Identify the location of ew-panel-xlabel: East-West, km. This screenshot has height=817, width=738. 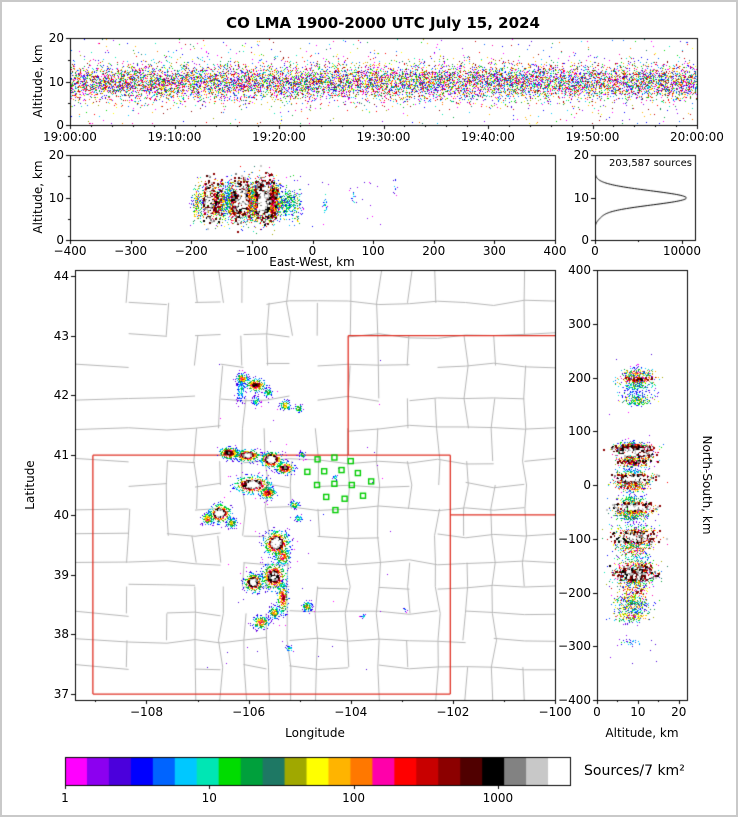
(312, 262).